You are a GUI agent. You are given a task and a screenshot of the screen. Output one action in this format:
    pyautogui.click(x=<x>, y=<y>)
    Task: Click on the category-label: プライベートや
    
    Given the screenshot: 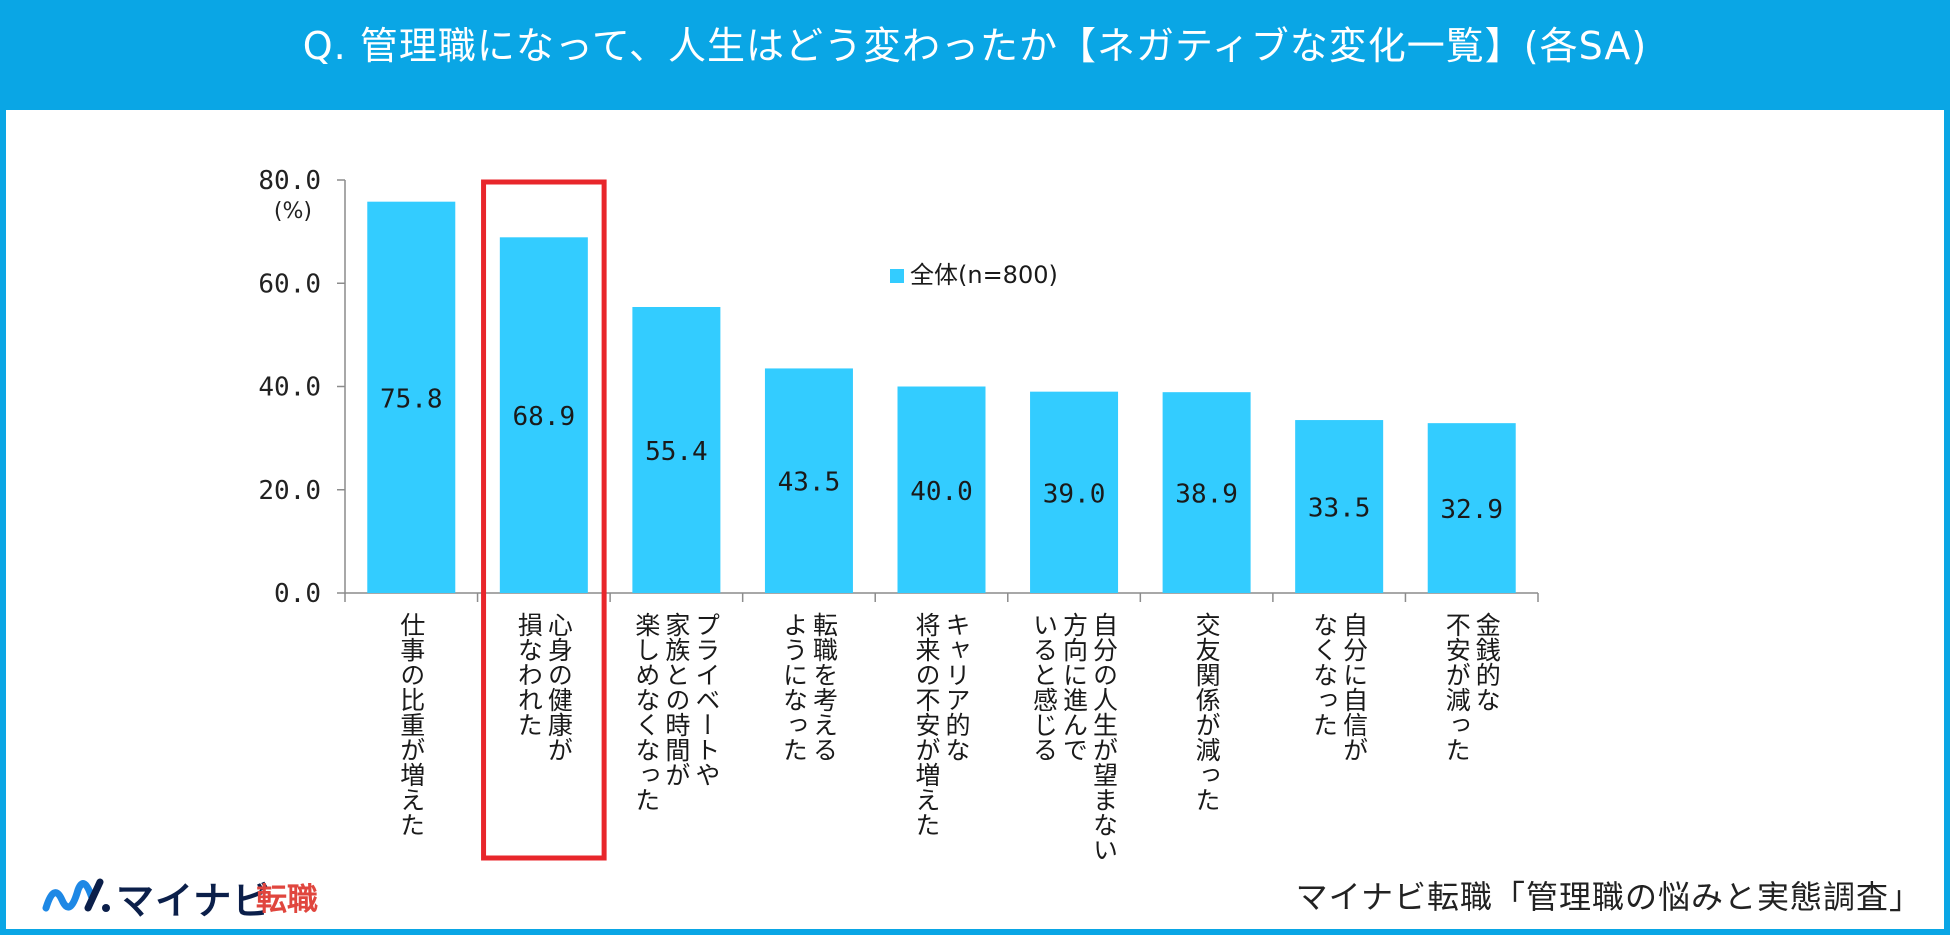 What is the action you would take?
    pyautogui.click(x=706, y=699)
    